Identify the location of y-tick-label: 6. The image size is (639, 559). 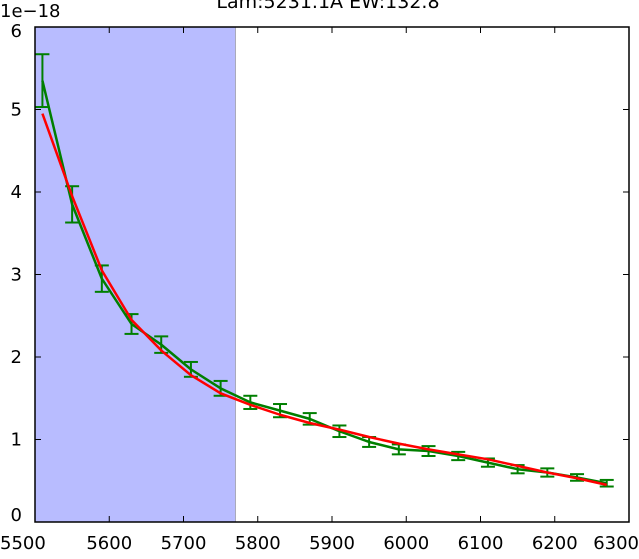
(16, 31).